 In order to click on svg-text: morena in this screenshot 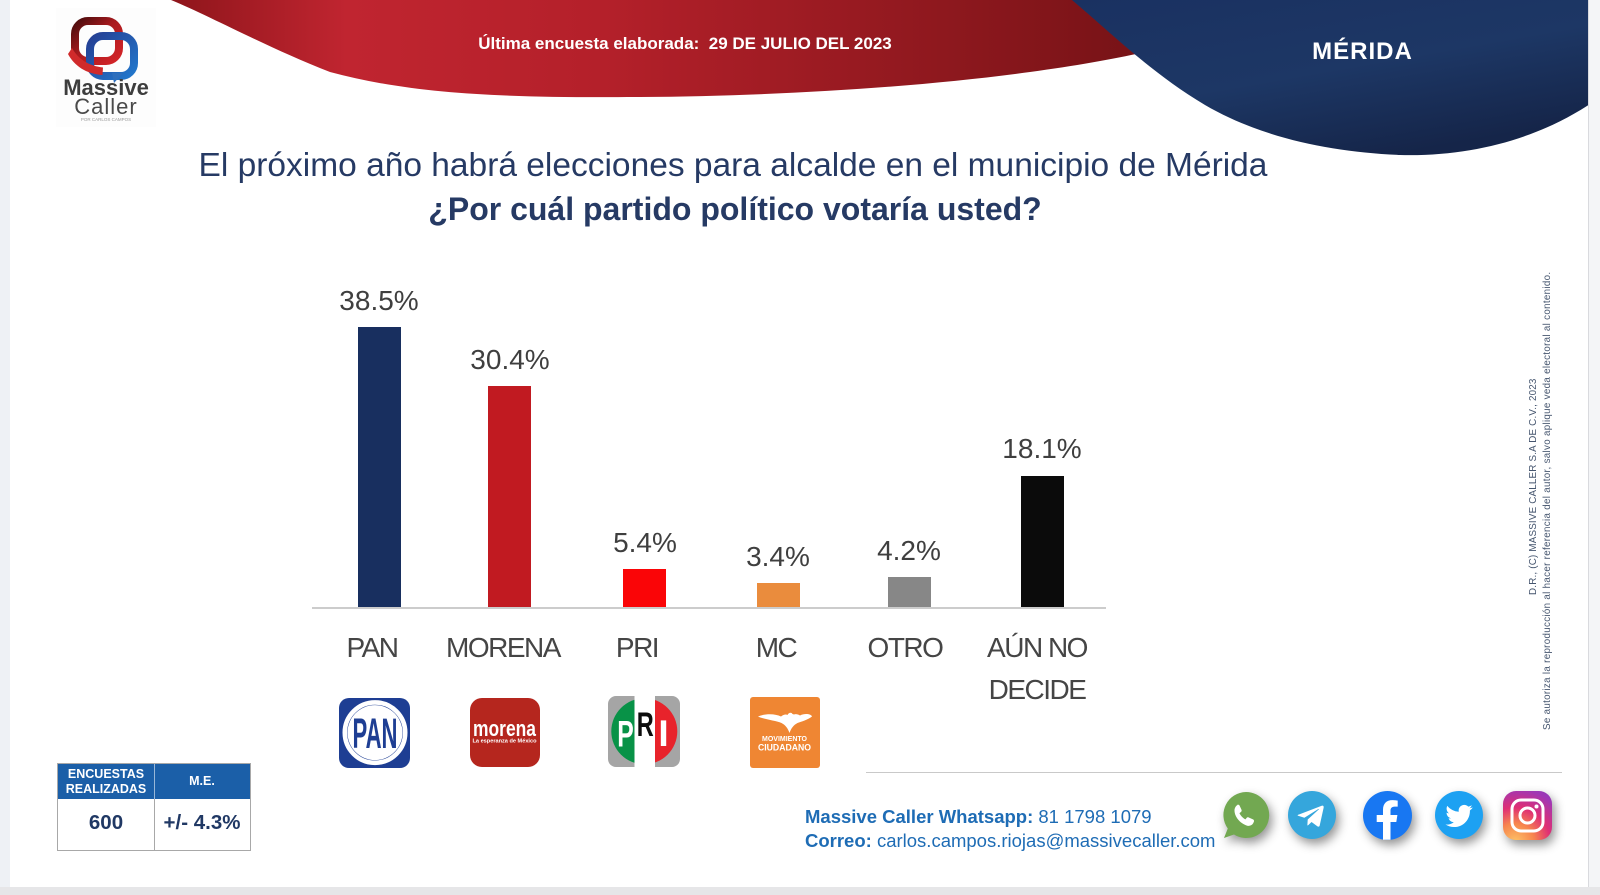, I will do `click(505, 728)`.